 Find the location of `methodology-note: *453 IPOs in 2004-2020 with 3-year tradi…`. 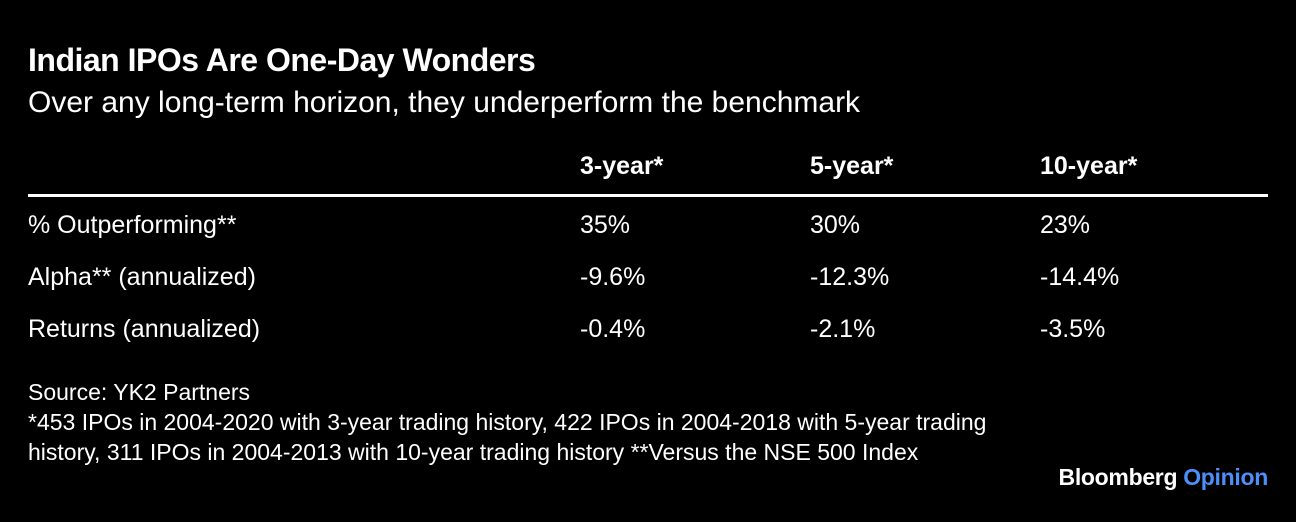

methodology-note: *453 IPOs in 2004-2020 with 3-year tradi… is located at coordinates (507, 437).